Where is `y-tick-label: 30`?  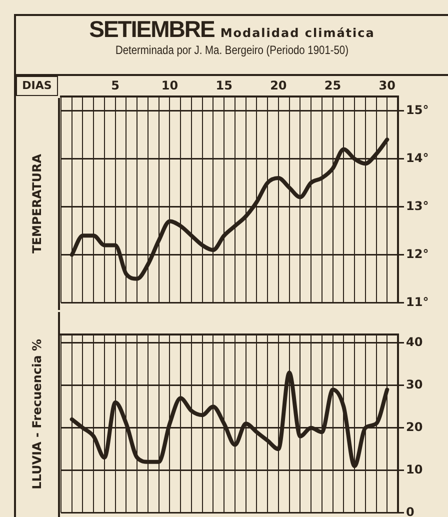
y-tick-label: 30 is located at coordinates (414, 384).